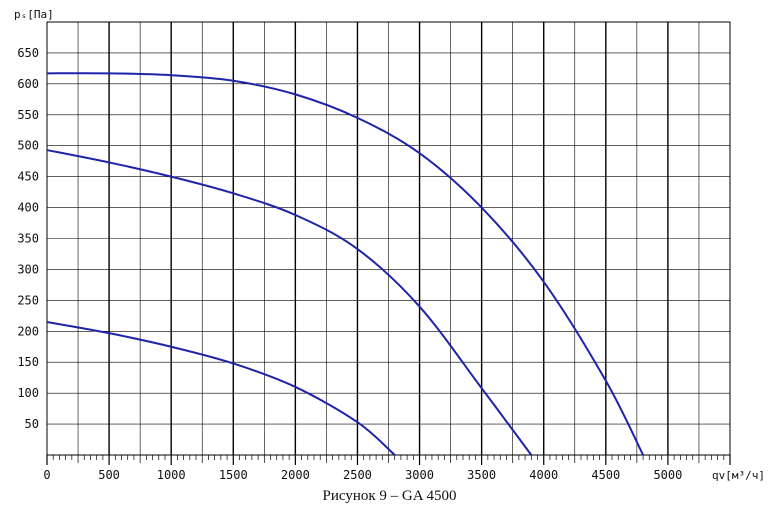 The image size is (779, 520). I want to click on x-tick-label: 2000, so click(295, 475).